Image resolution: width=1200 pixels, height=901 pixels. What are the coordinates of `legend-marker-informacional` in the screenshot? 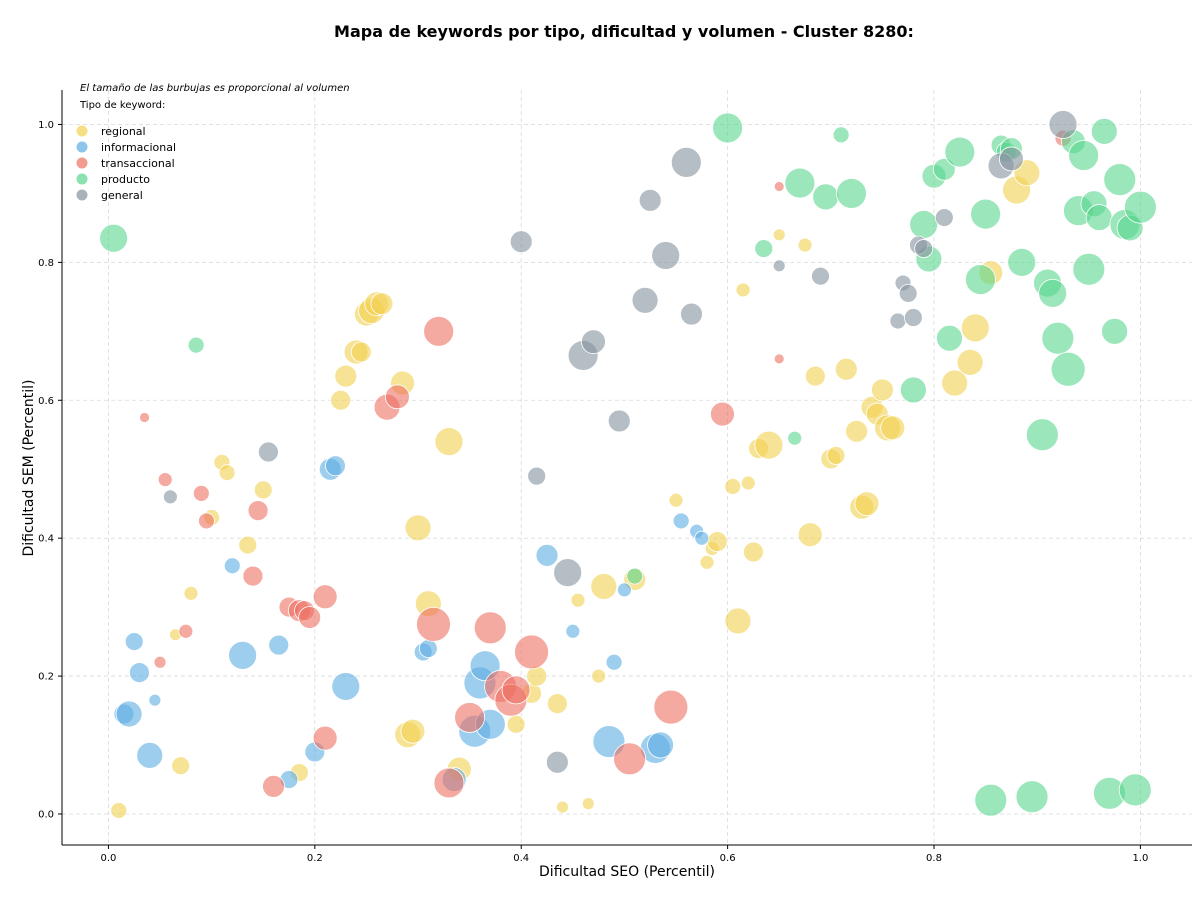 It's located at (82, 147).